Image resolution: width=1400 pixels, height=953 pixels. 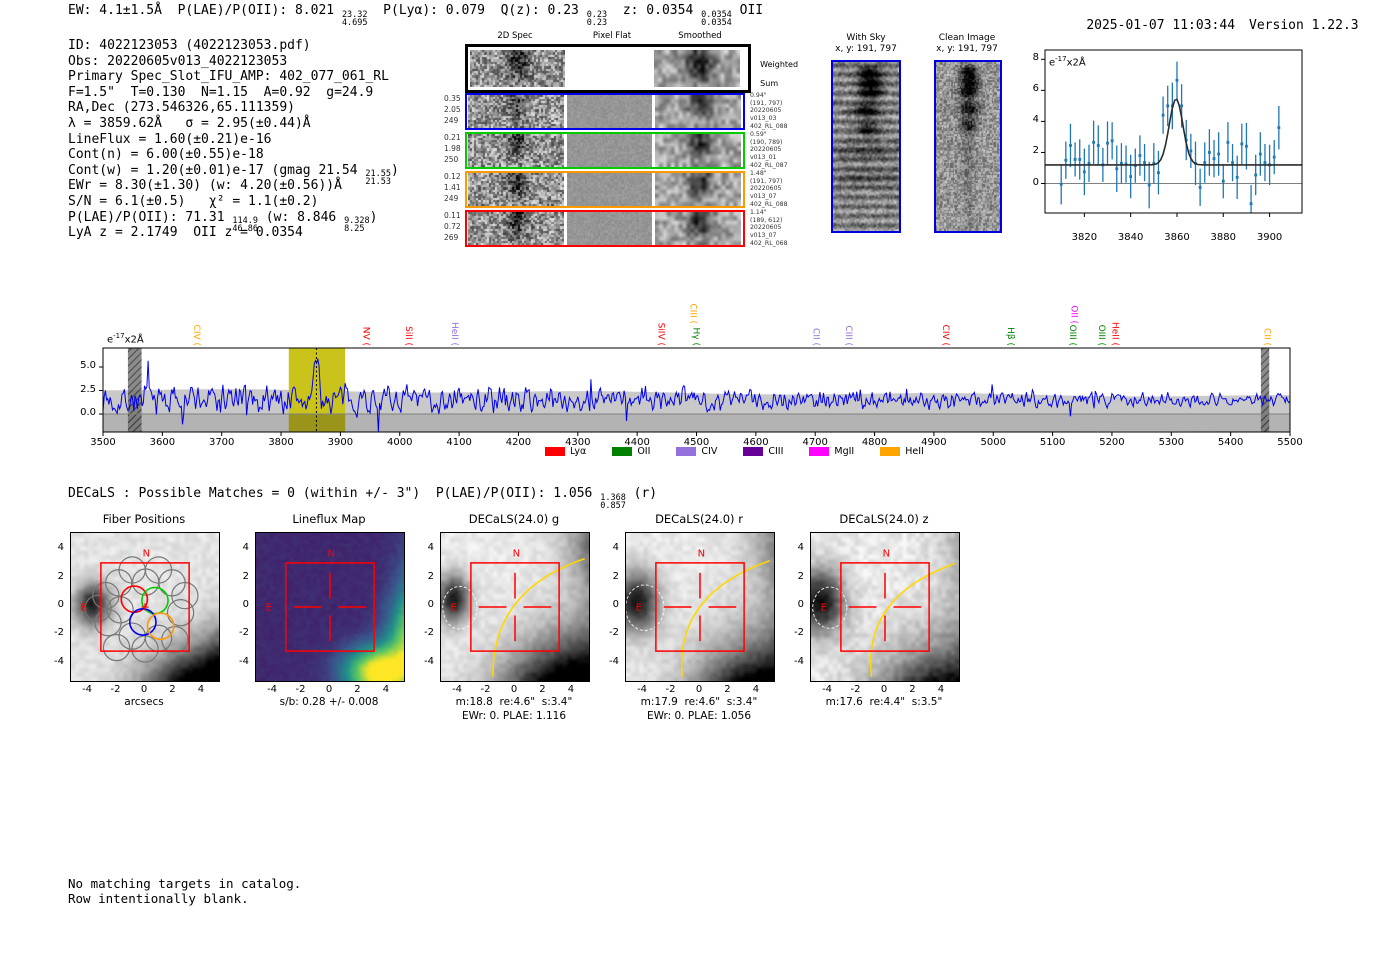 What do you see at coordinates (695, 391) in the screenshot?
I see `full-spectrum-plot` at bounding box center [695, 391].